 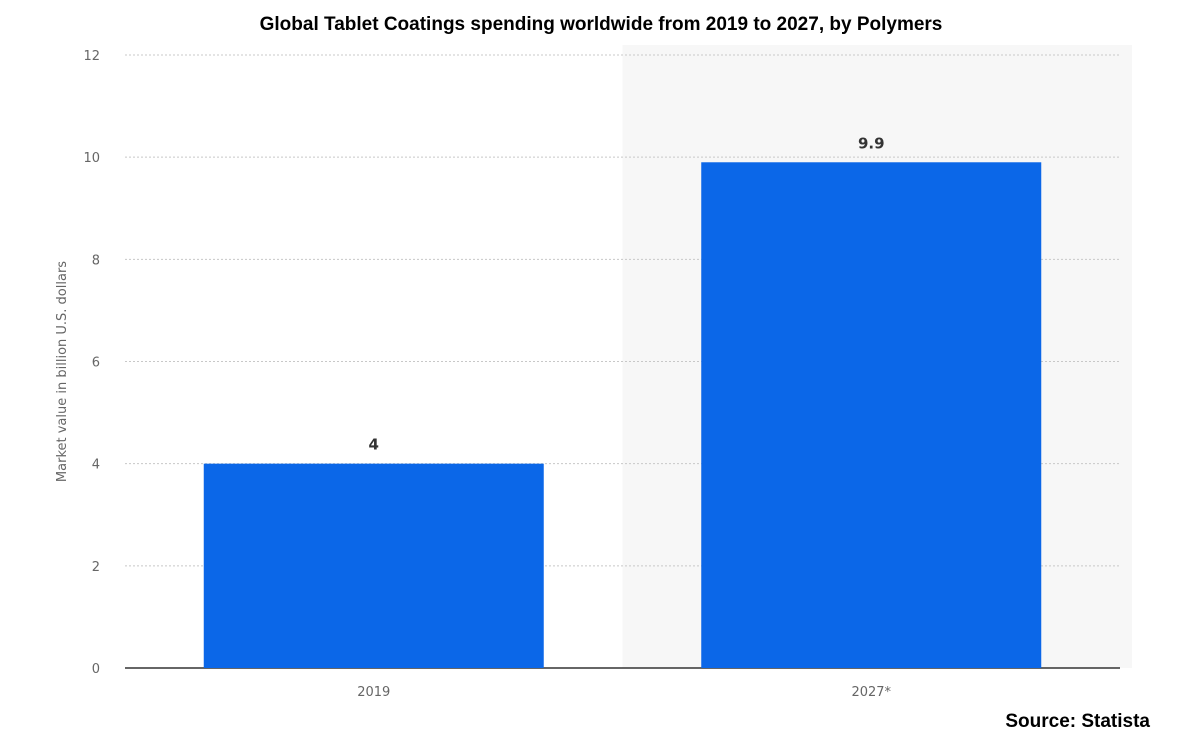 What do you see at coordinates (96, 260) in the screenshot?
I see `y-tick-label: 8` at bounding box center [96, 260].